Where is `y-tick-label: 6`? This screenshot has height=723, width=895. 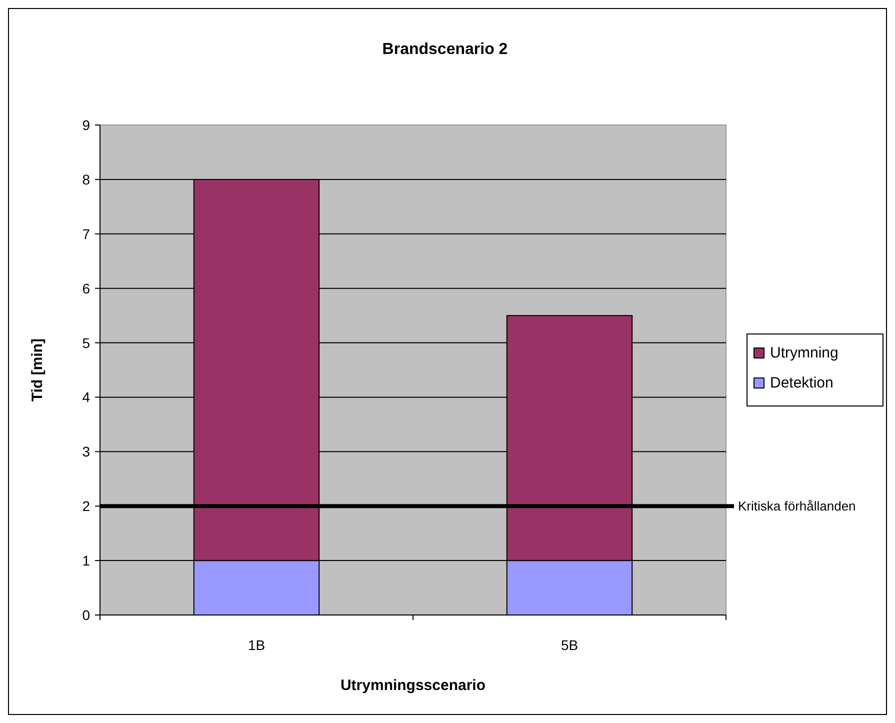
y-tick-label: 6 is located at coordinates (86, 288).